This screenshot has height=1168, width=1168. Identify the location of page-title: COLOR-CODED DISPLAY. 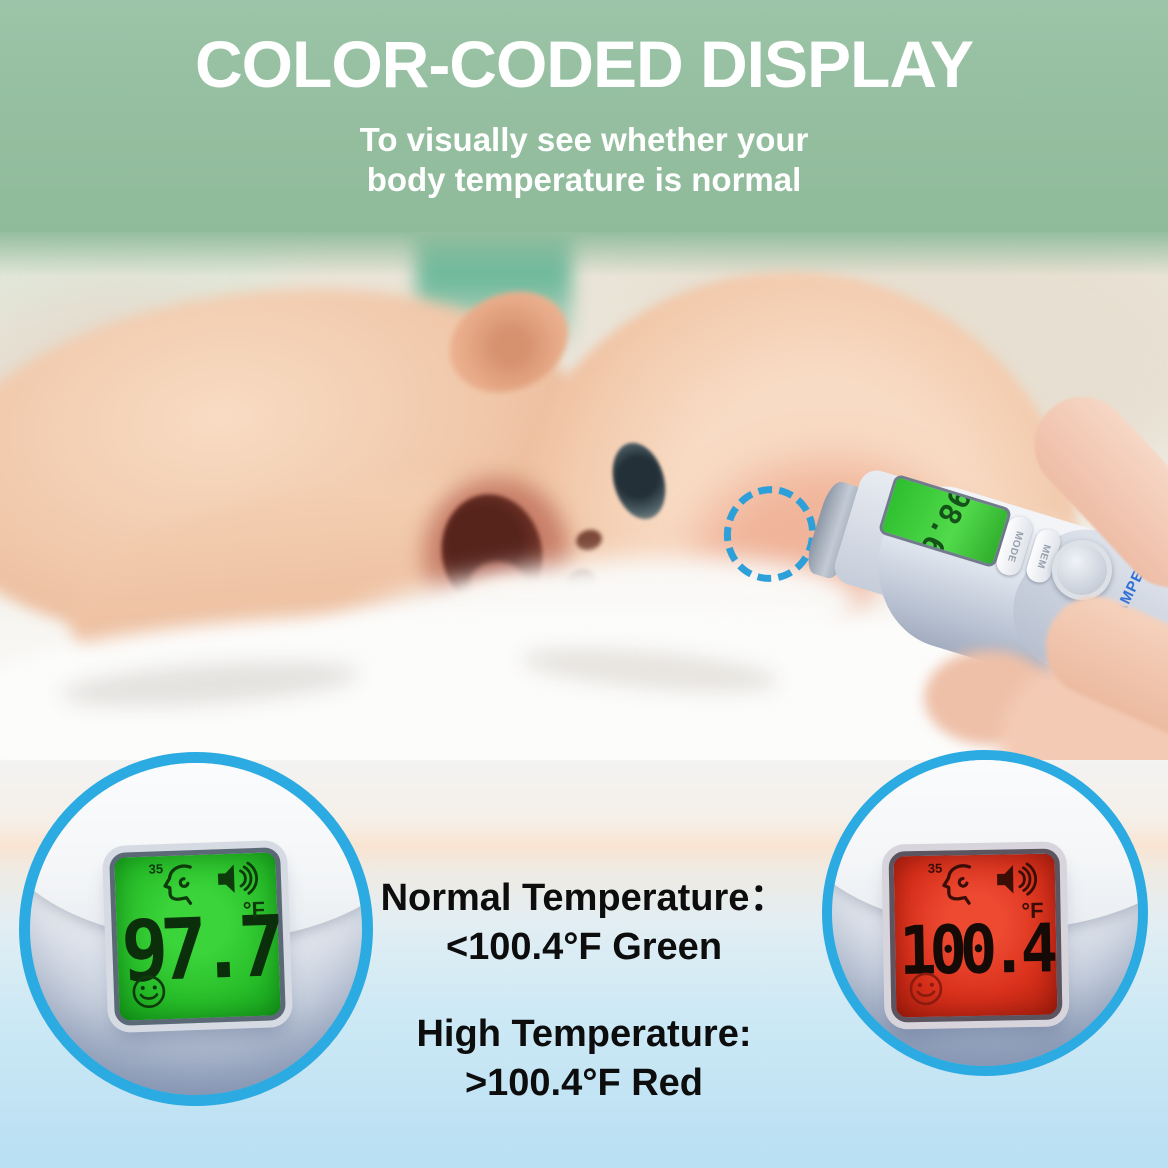
(584, 64).